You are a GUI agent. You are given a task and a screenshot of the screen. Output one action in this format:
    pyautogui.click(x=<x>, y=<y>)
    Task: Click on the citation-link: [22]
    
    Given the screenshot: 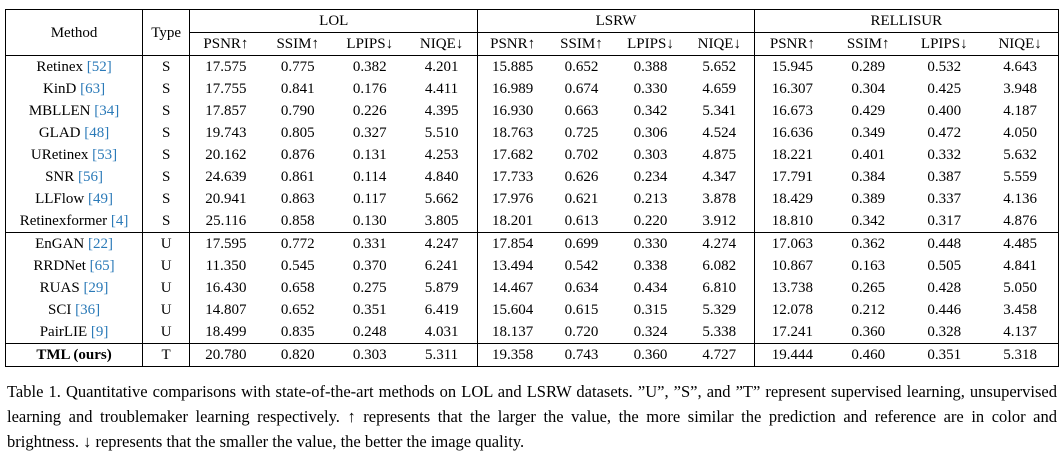 What is the action you would take?
    pyautogui.click(x=101, y=244)
    